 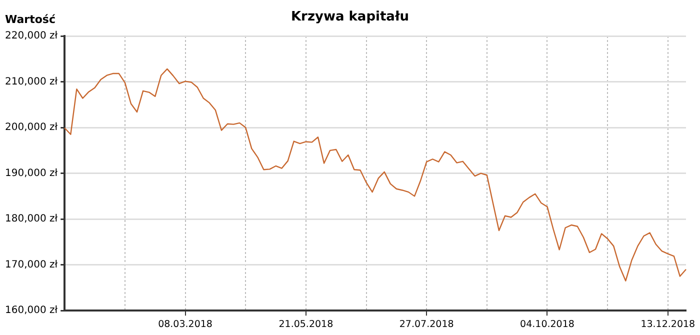 What do you see at coordinates (185, 324) in the screenshot?
I see `x-tick-label: 08.03.2018` at bounding box center [185, 324].